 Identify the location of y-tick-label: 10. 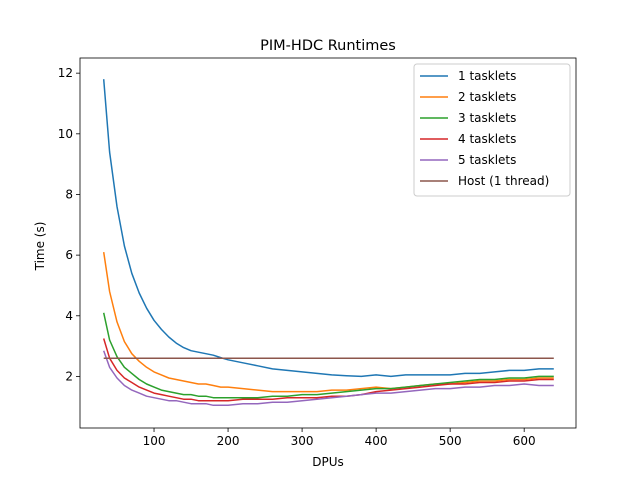
(65, 134).